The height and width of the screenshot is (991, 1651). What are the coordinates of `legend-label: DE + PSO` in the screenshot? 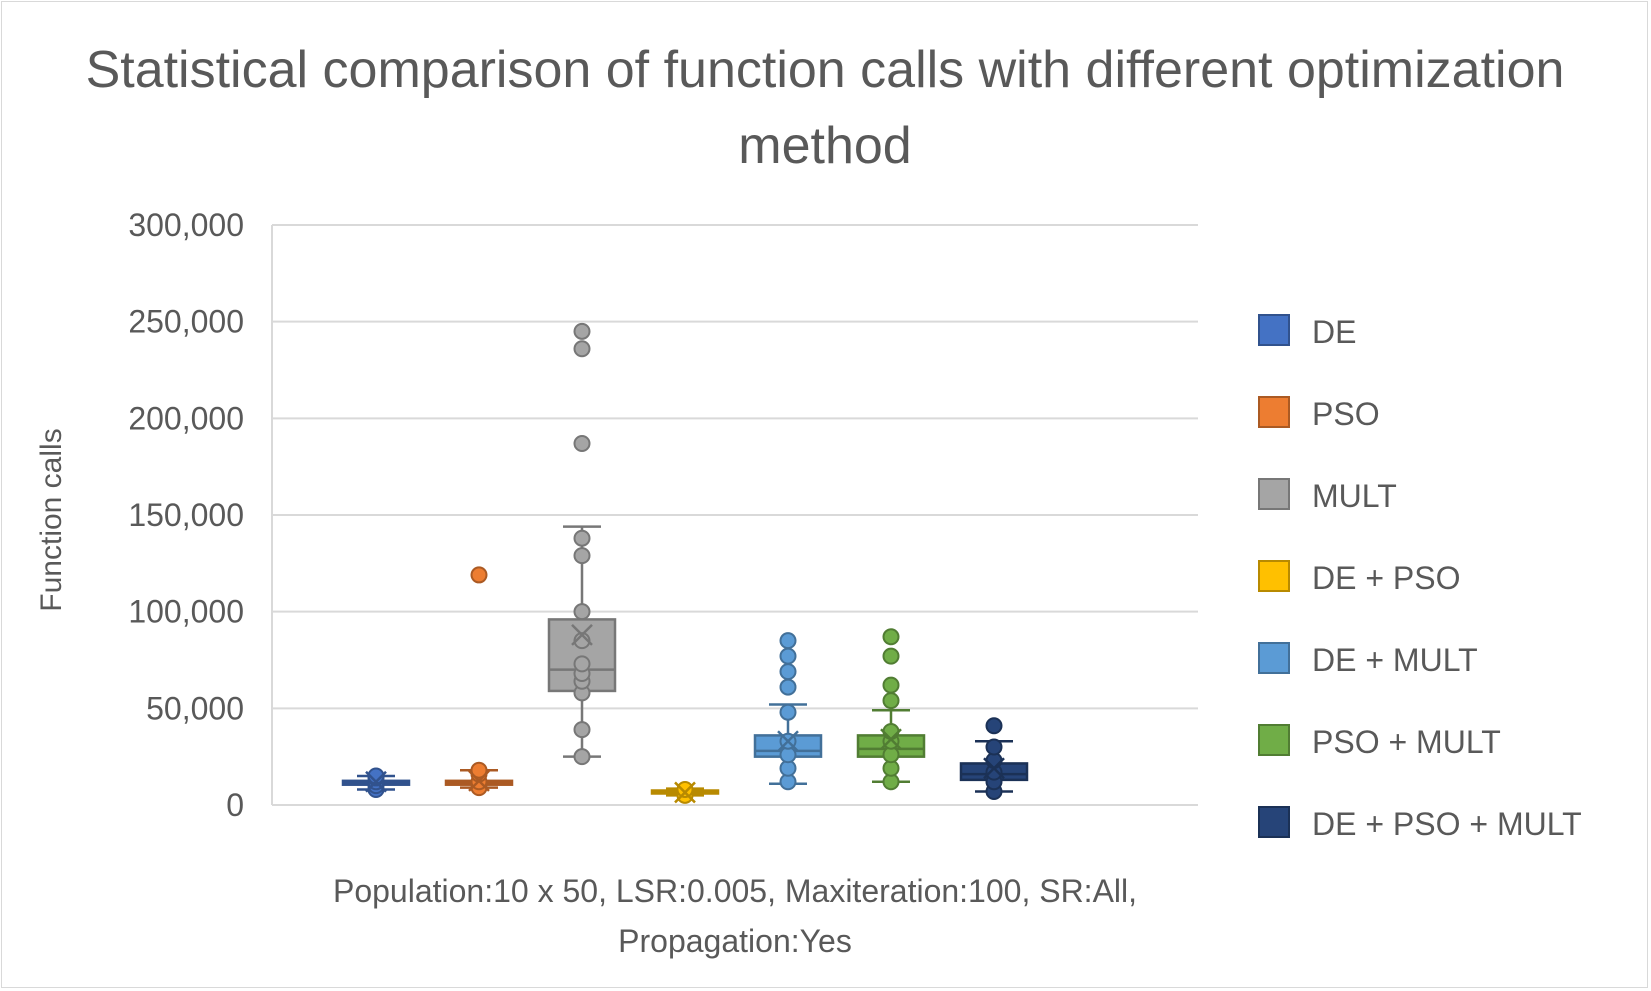 It's located at (1386, 578).